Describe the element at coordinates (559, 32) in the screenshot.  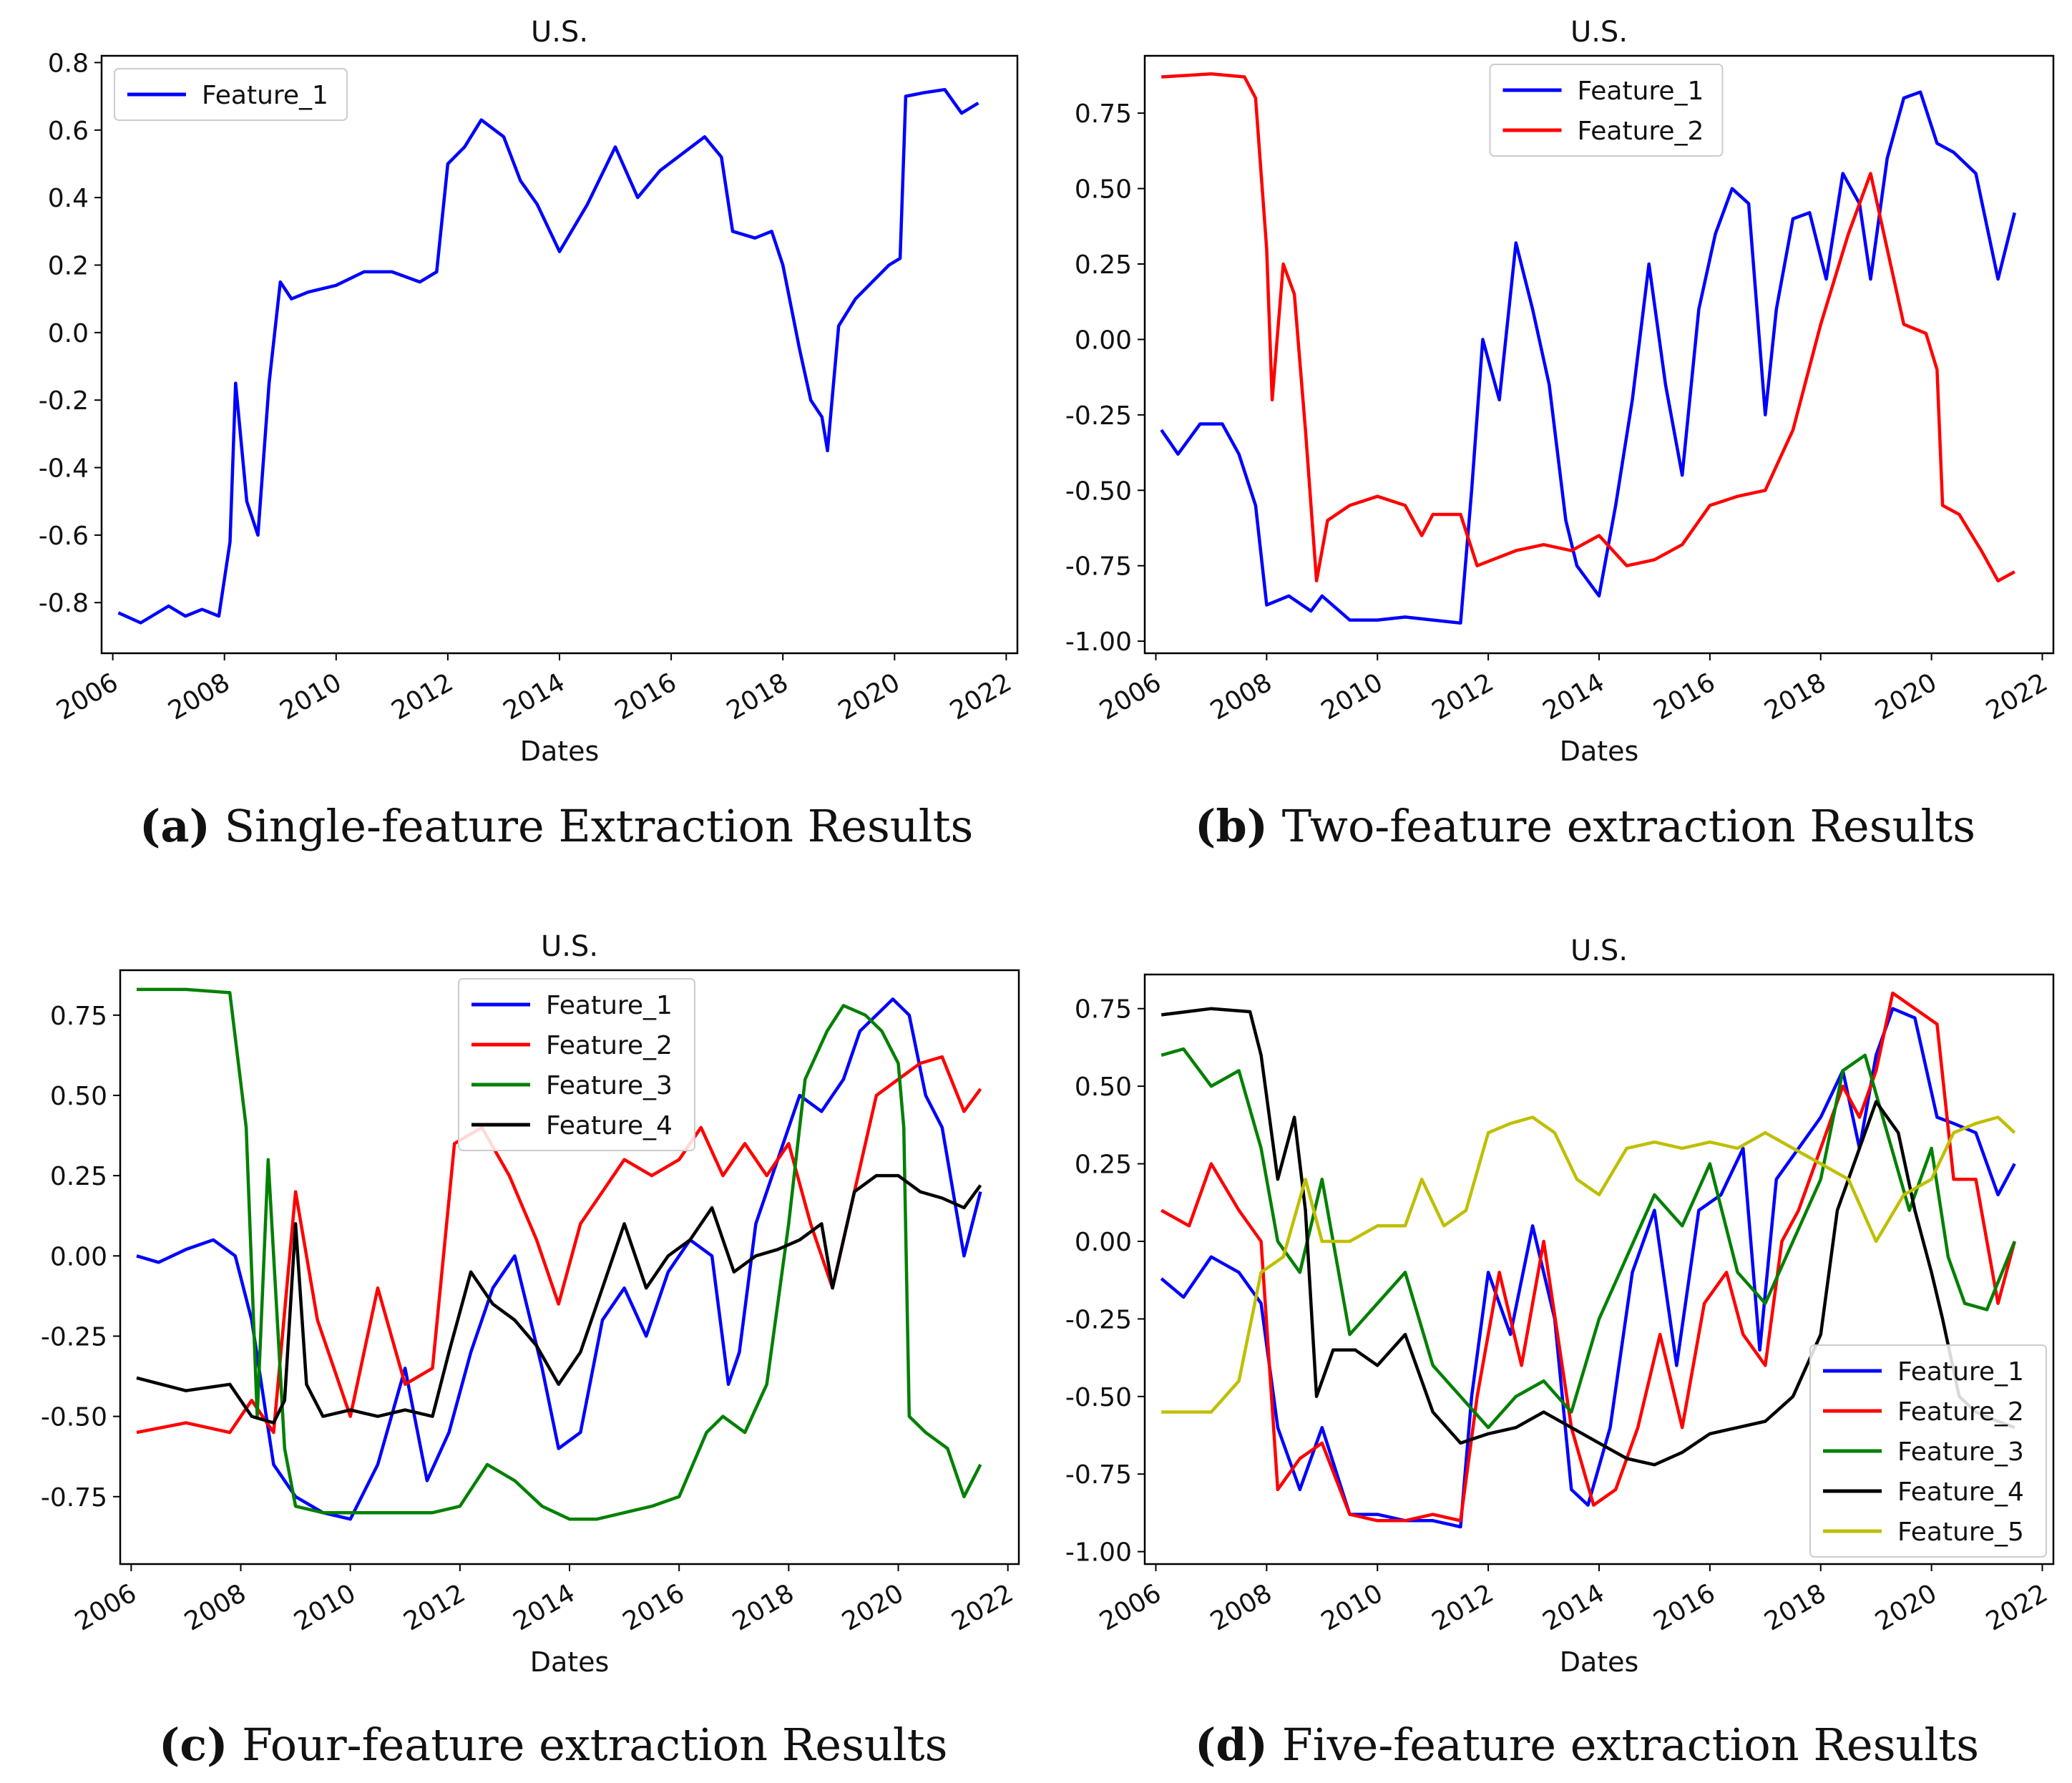
I see `chart-a-title: U.S.` at that location.